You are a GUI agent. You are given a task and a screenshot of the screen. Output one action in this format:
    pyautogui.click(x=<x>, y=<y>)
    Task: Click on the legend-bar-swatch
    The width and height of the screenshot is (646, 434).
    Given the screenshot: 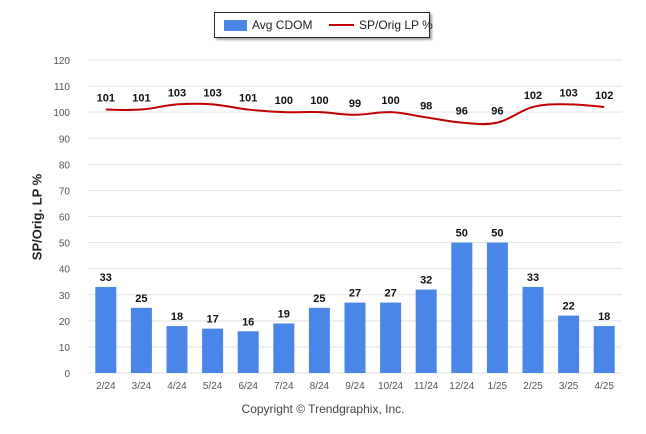 What is the action you would take?
    pyautogui.click(x=235, y=25)
    